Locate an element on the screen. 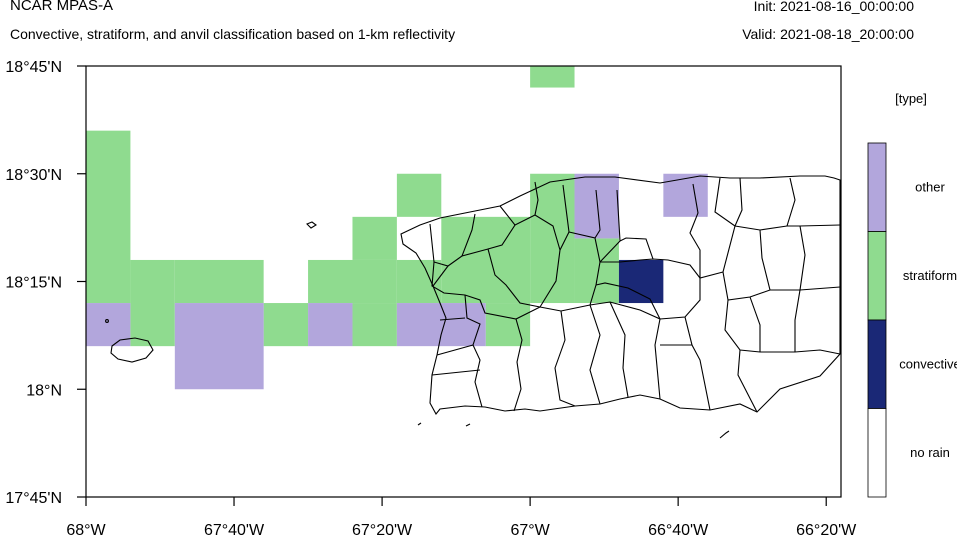 The height and width of the screenshot is (537, 957). legend-title: [type] is located at coordinates (911, 98).